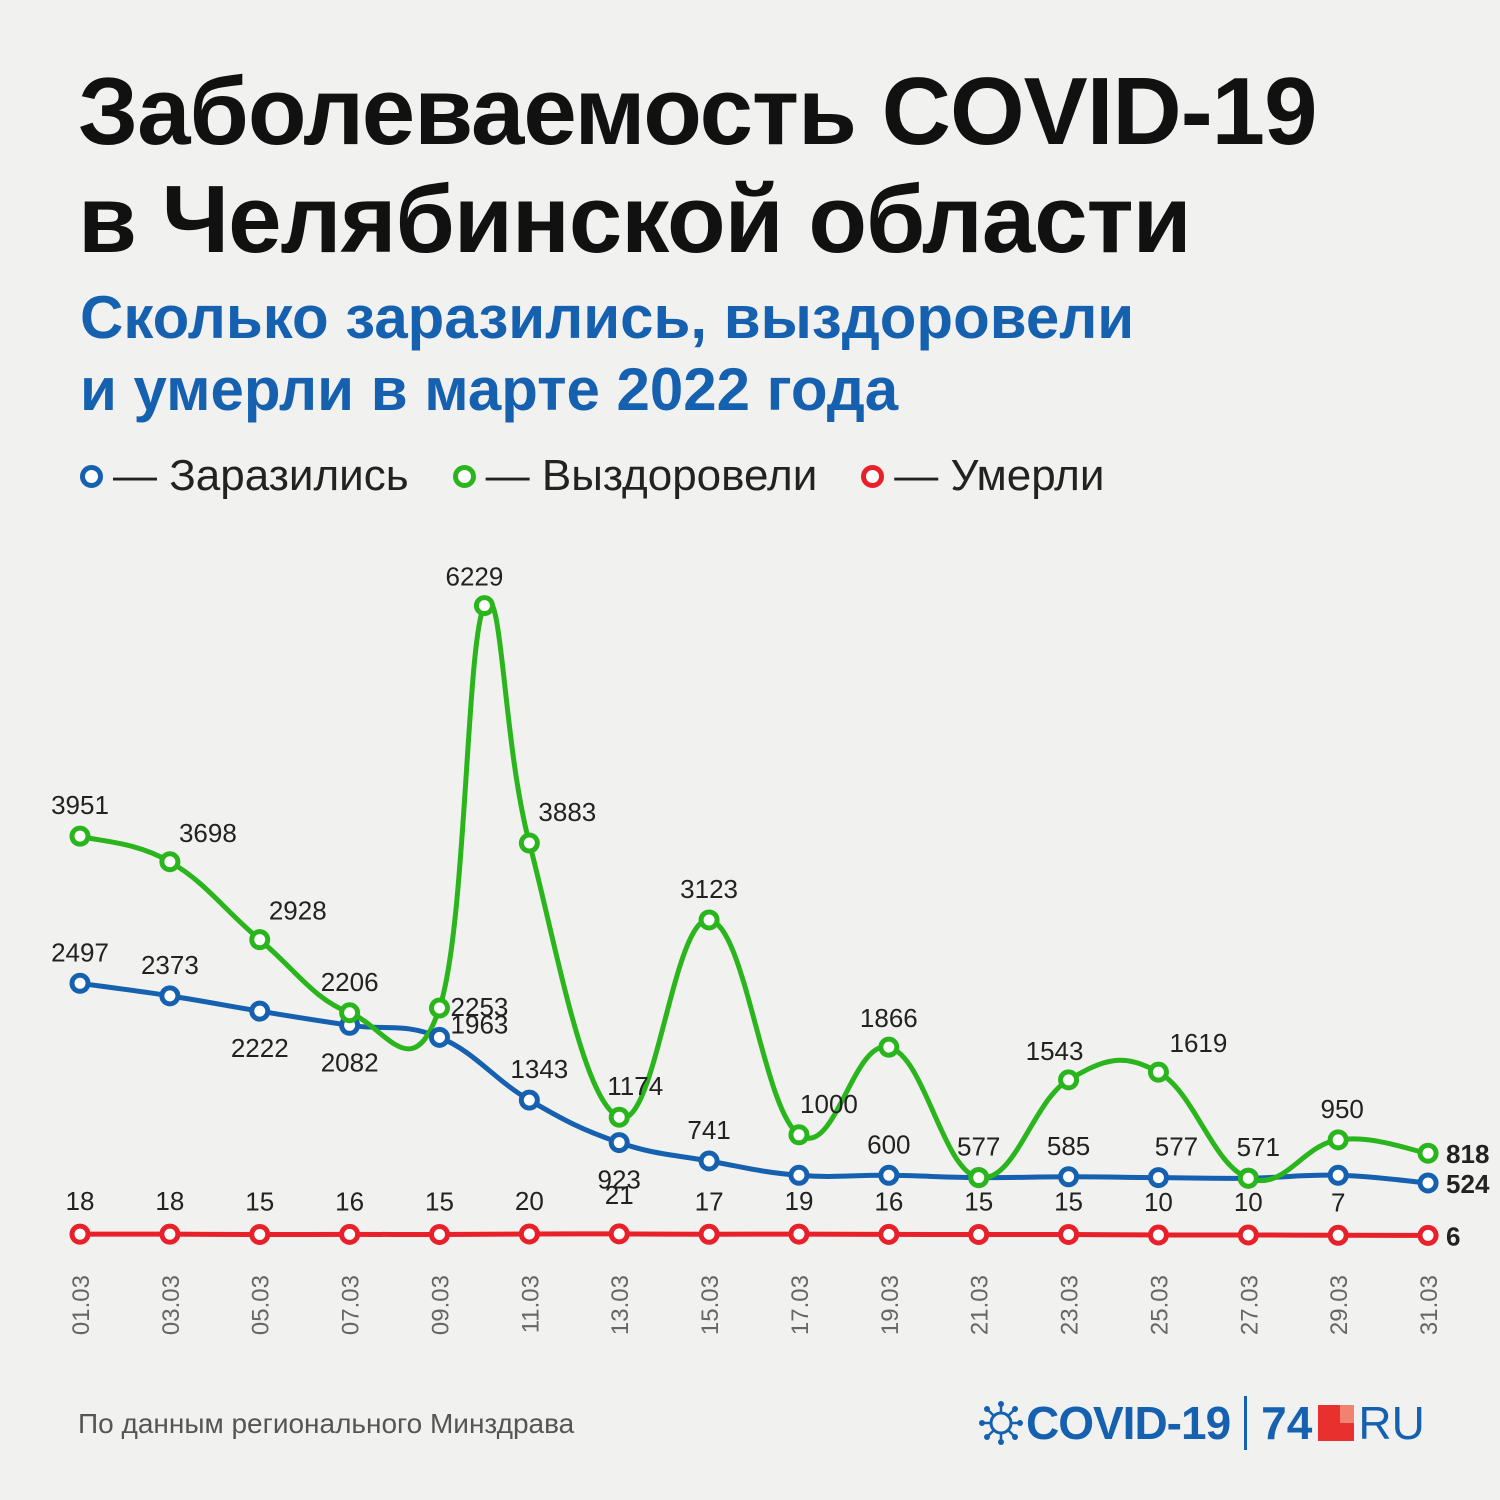 This screenshot has height=1500, width=1500. Describe the element at coordinates (1429, 1305) in the screenshot. I see `x-tick-label-15: 31.03` at that location.